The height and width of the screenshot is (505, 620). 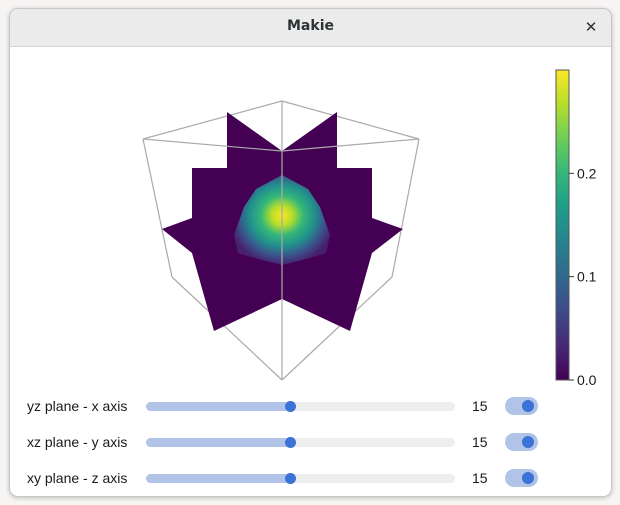 I want to click on toggle-y, so click(x=521, y=442).